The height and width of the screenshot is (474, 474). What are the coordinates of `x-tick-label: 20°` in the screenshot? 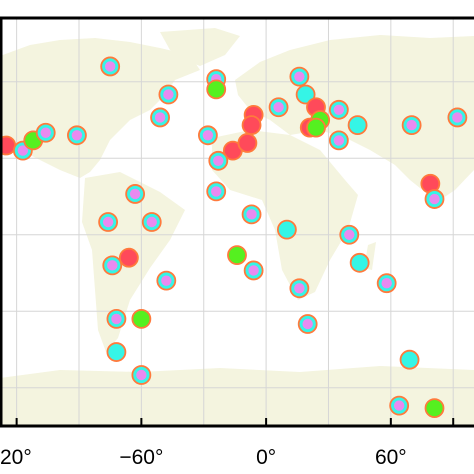 It's located at (16, 457).